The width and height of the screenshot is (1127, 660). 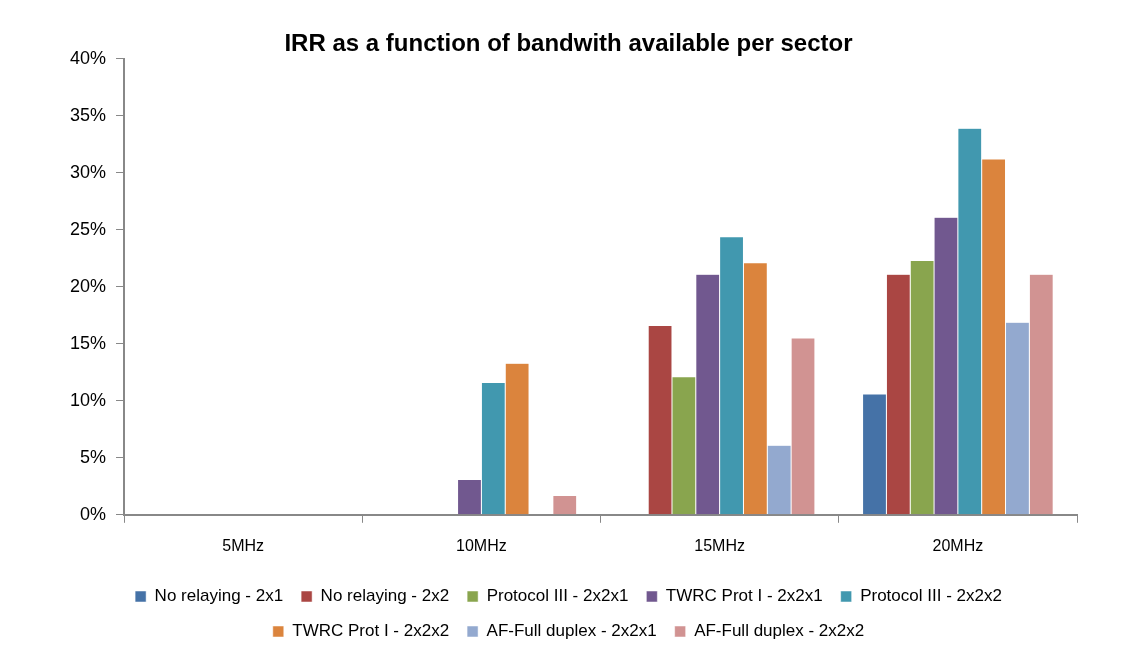 What do you see at coordinates (744, 596) in the screenshot?
I see `legend-label: TWRC Prot I - 2x2x1` at bounding box center [744, 596].